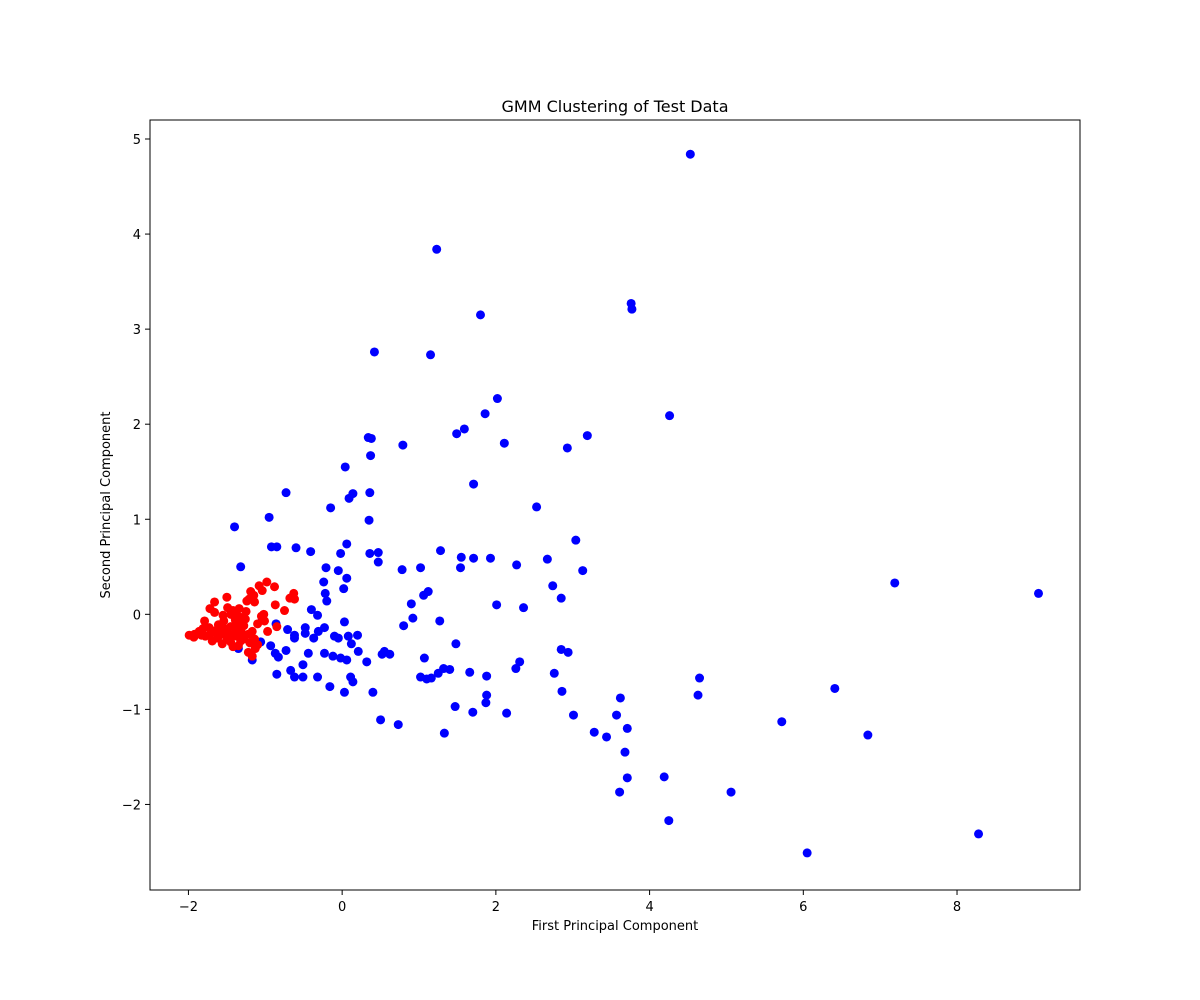 The width and height of the screenshot is (1200, 1000). What do you see at coordinates (188, 907) in the screenshot?
I see `x-tick-label: −2` at bounding box center [188, 907].